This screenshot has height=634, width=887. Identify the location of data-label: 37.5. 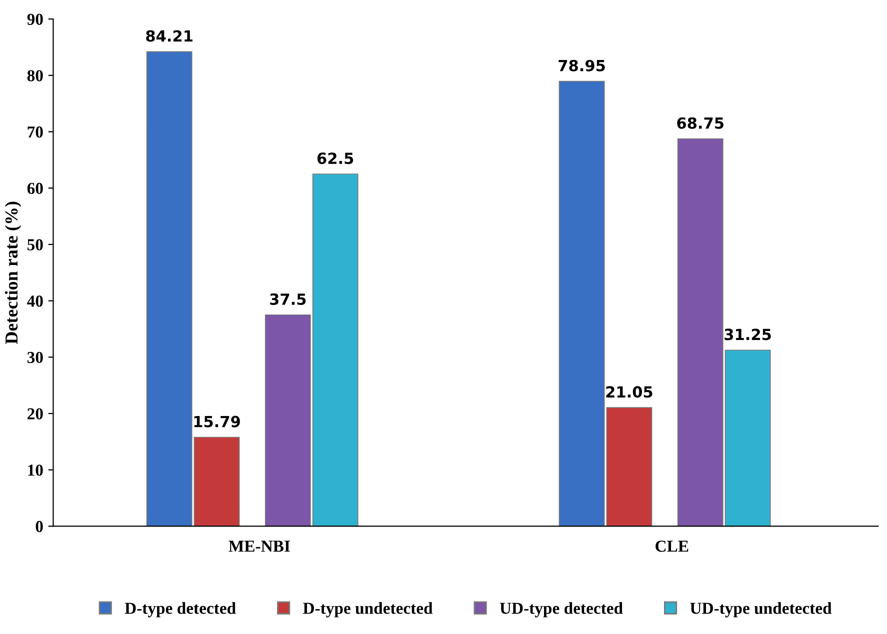
(288, 299).